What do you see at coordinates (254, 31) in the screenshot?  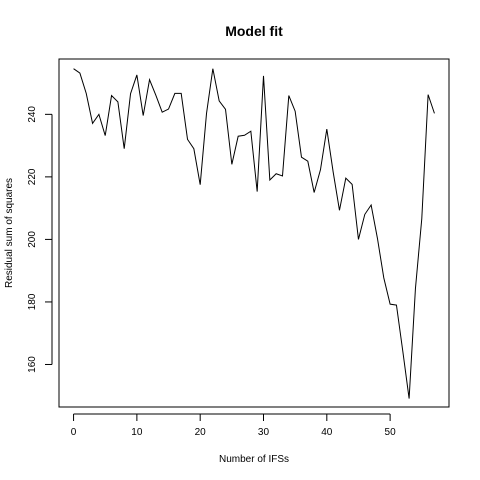 I see `chart-title: Model fit` at bounding box center [254, 31].